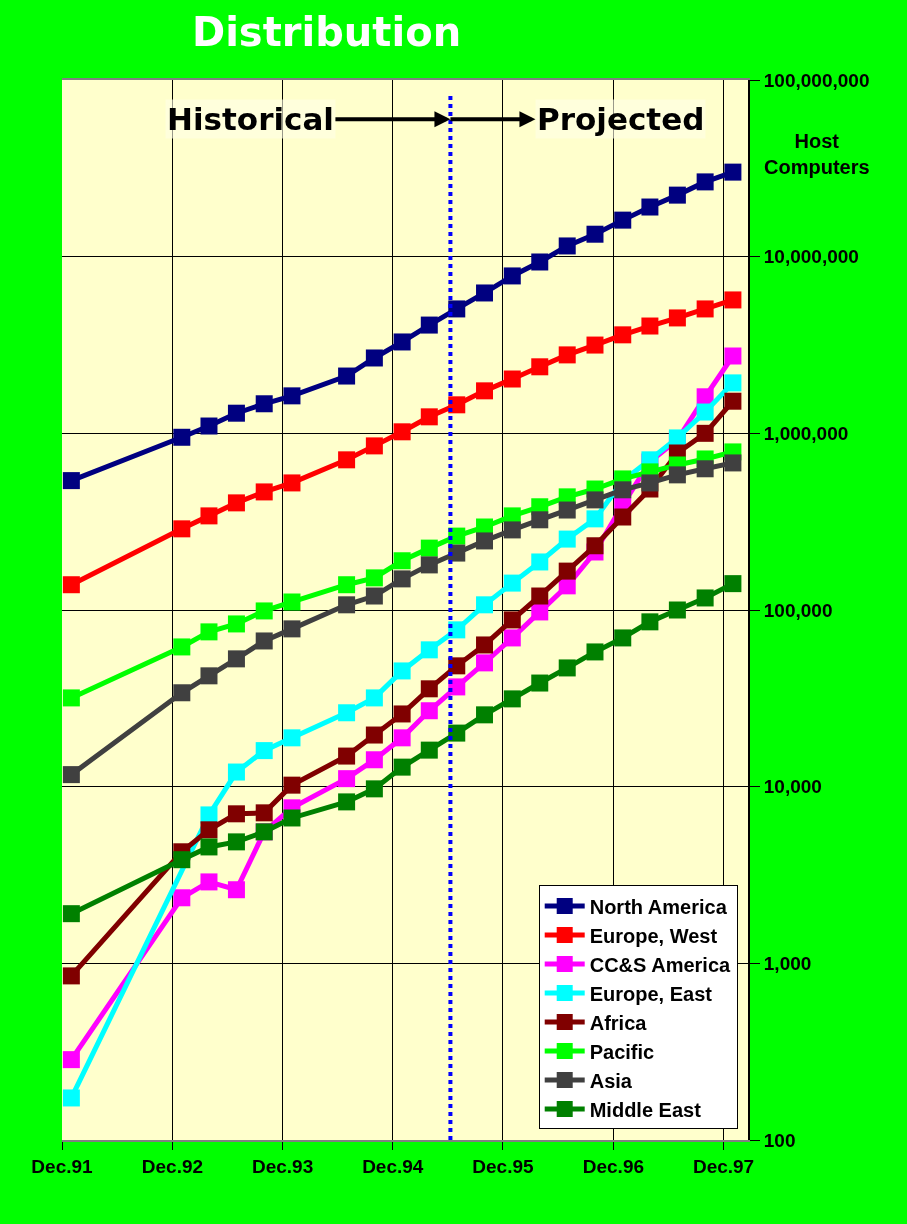 The image size is (907, 1224). I want to click on y-tick-label: 10,000, so click(792, 787).